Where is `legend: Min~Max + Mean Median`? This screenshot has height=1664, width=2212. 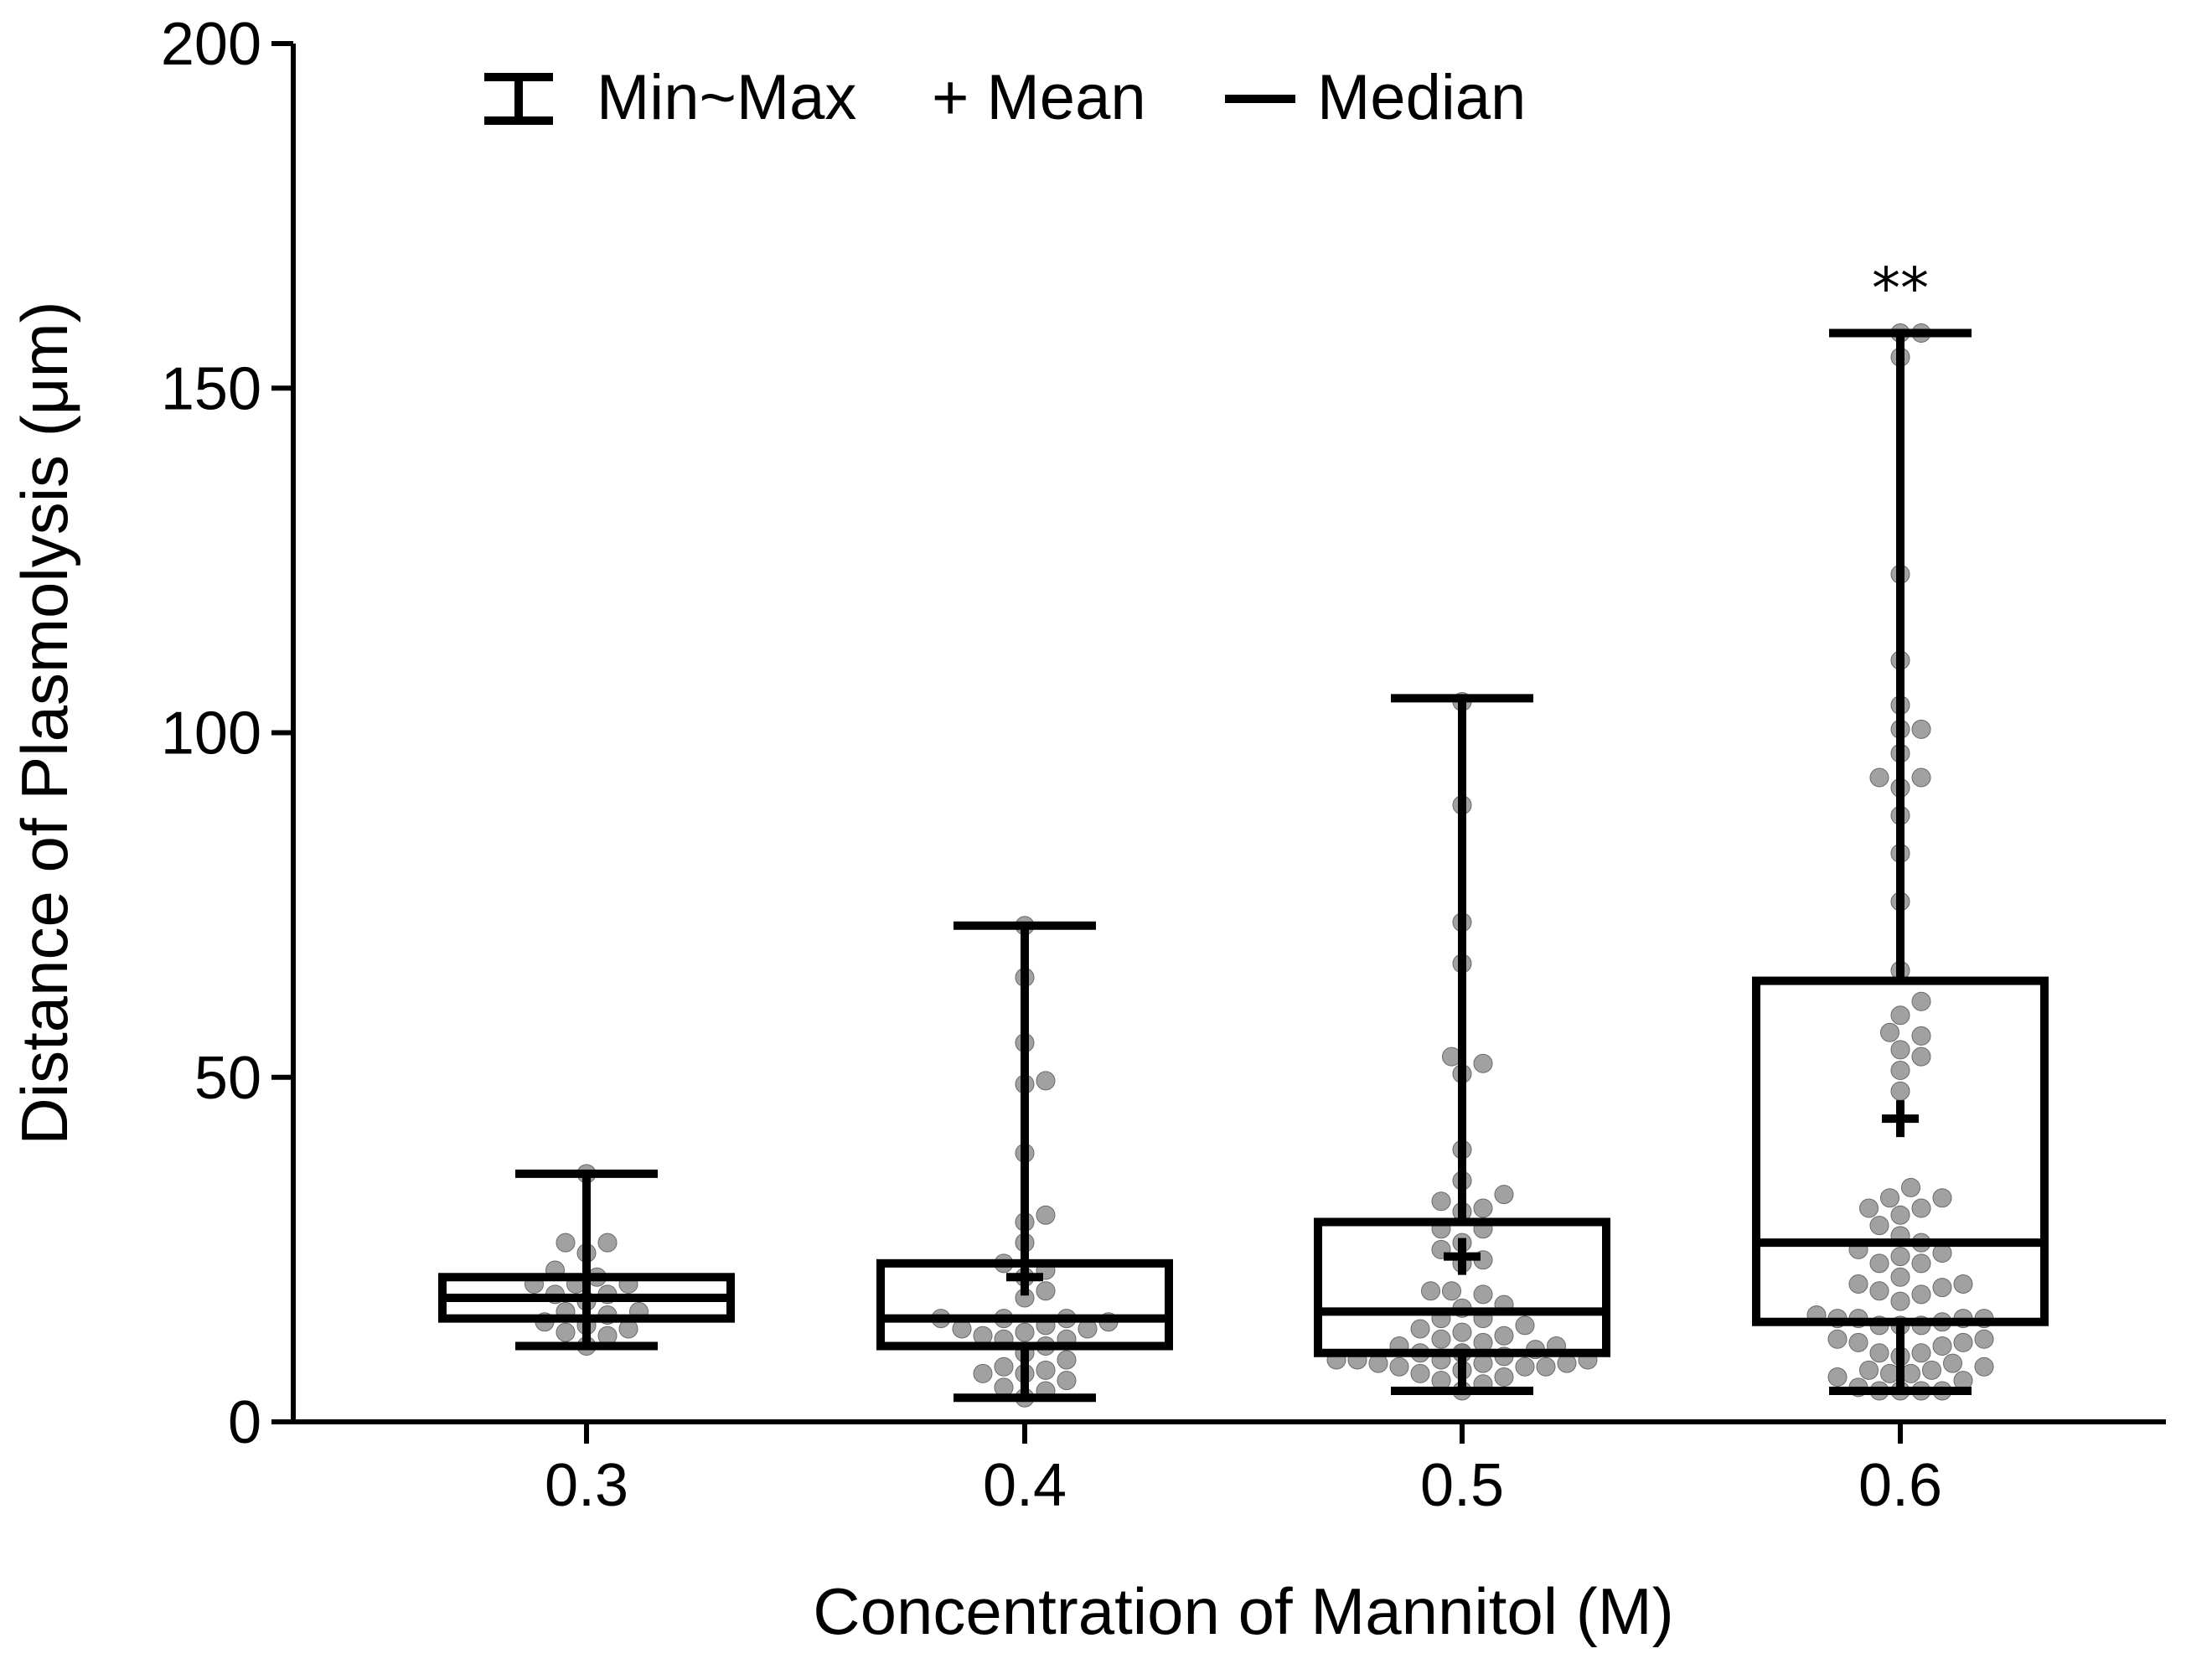 legend: Min~Max + Mean Median is located at coordinates (1005, 97).